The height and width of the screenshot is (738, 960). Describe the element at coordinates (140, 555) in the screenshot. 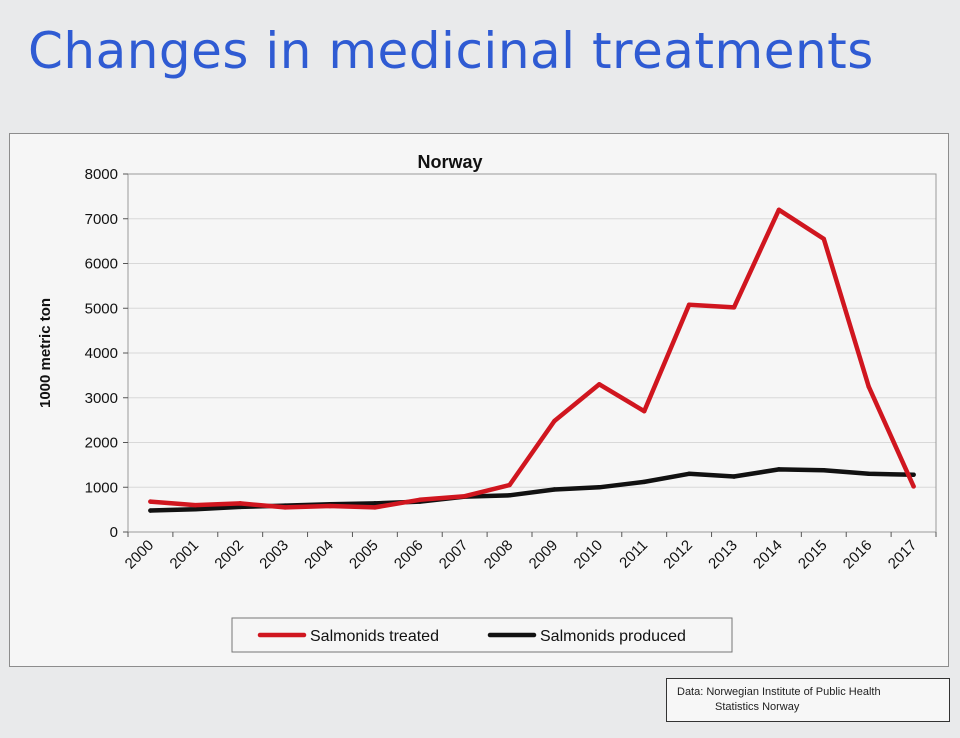

I see `x-tick-label: 2000` at that location.